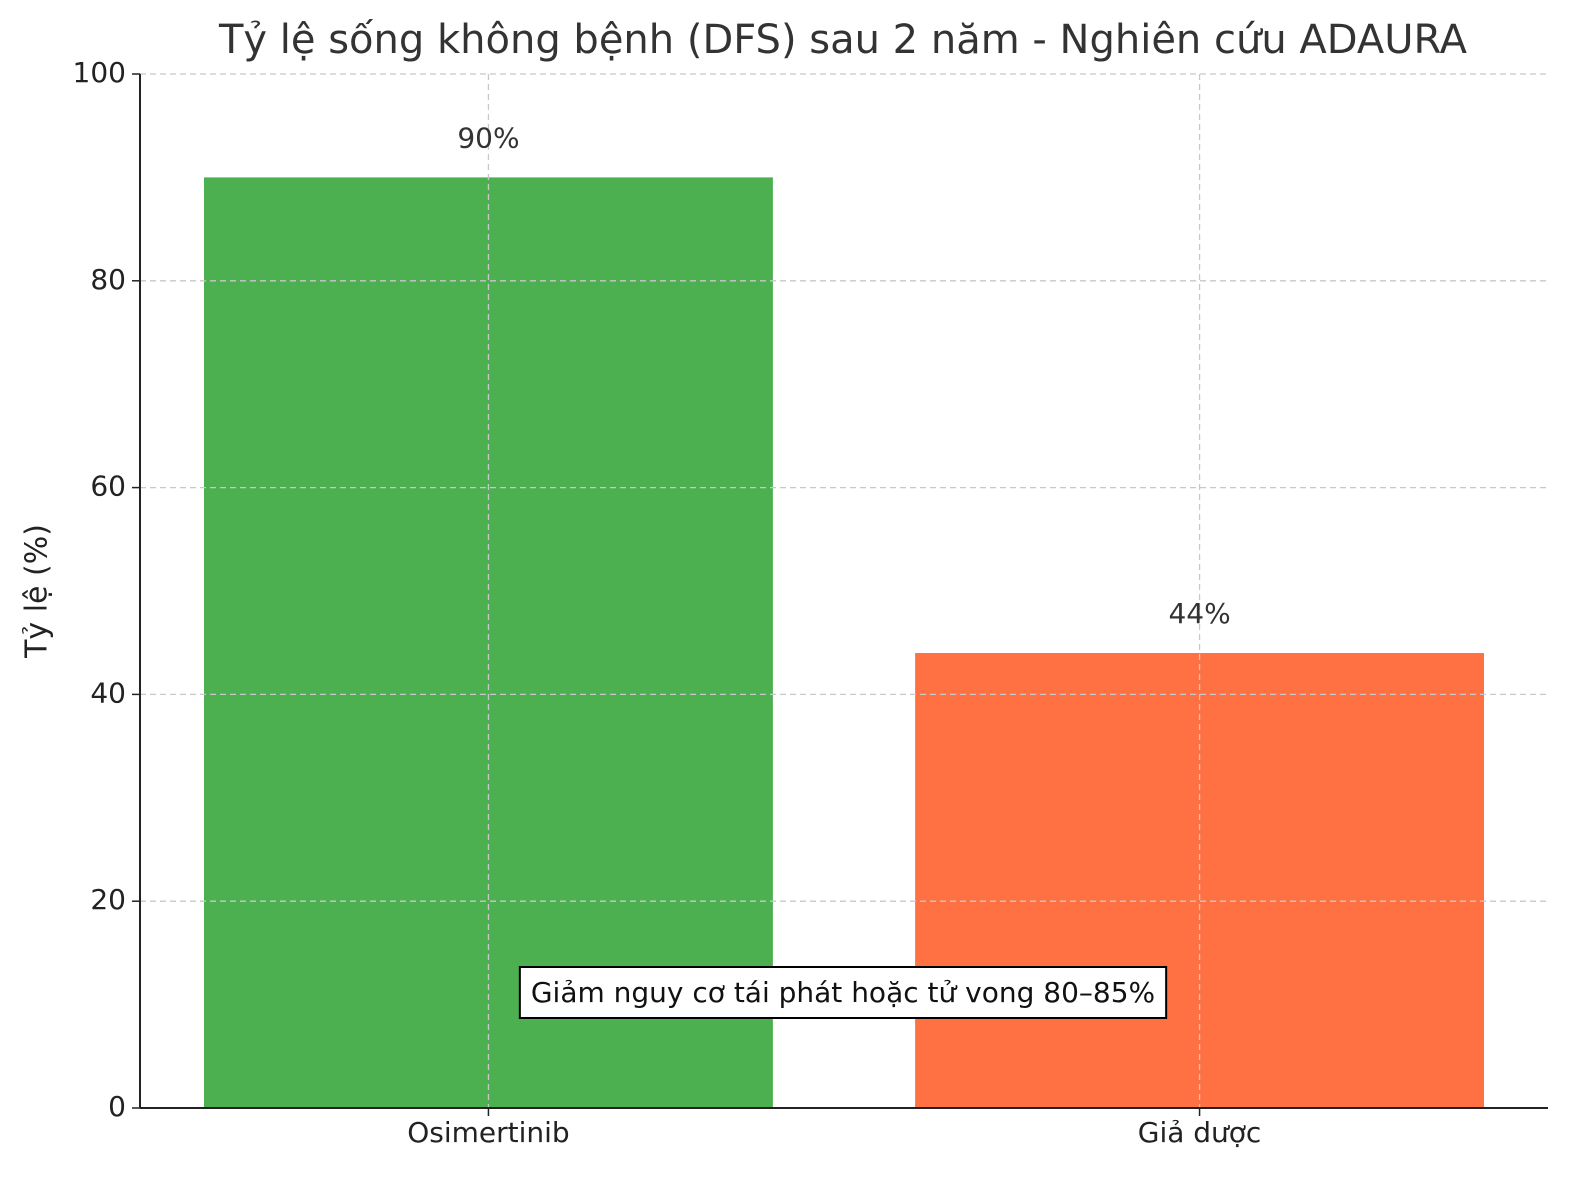  What do you see at coordinates (108, 279) in the screenshot?
I see `y-tick-label: 80` at bounding box center [108, 279].